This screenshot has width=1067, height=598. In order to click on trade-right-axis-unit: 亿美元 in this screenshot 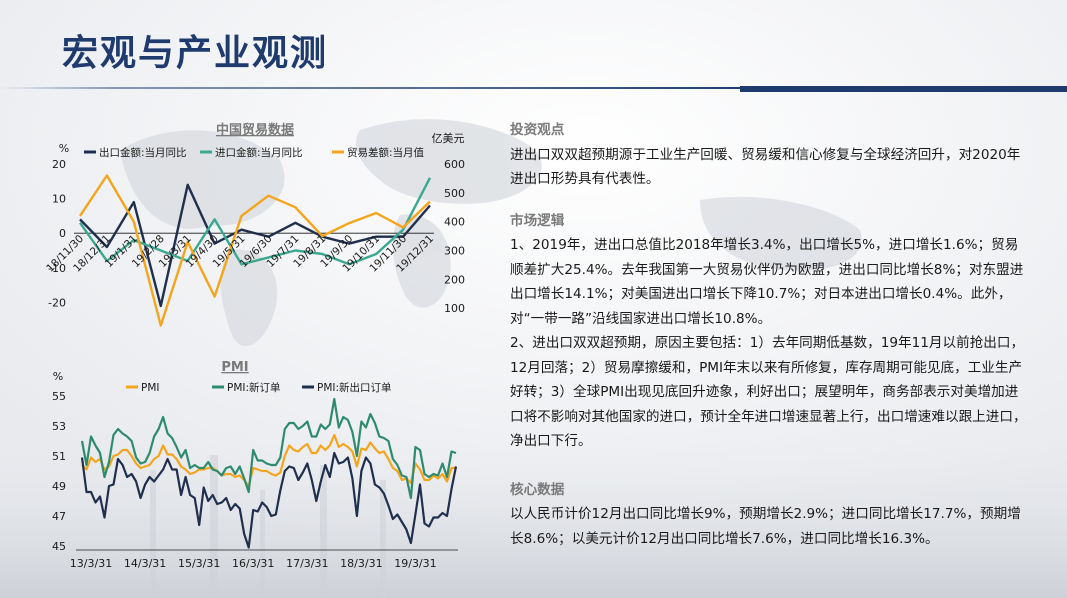, I will do `click(448, 138)`.